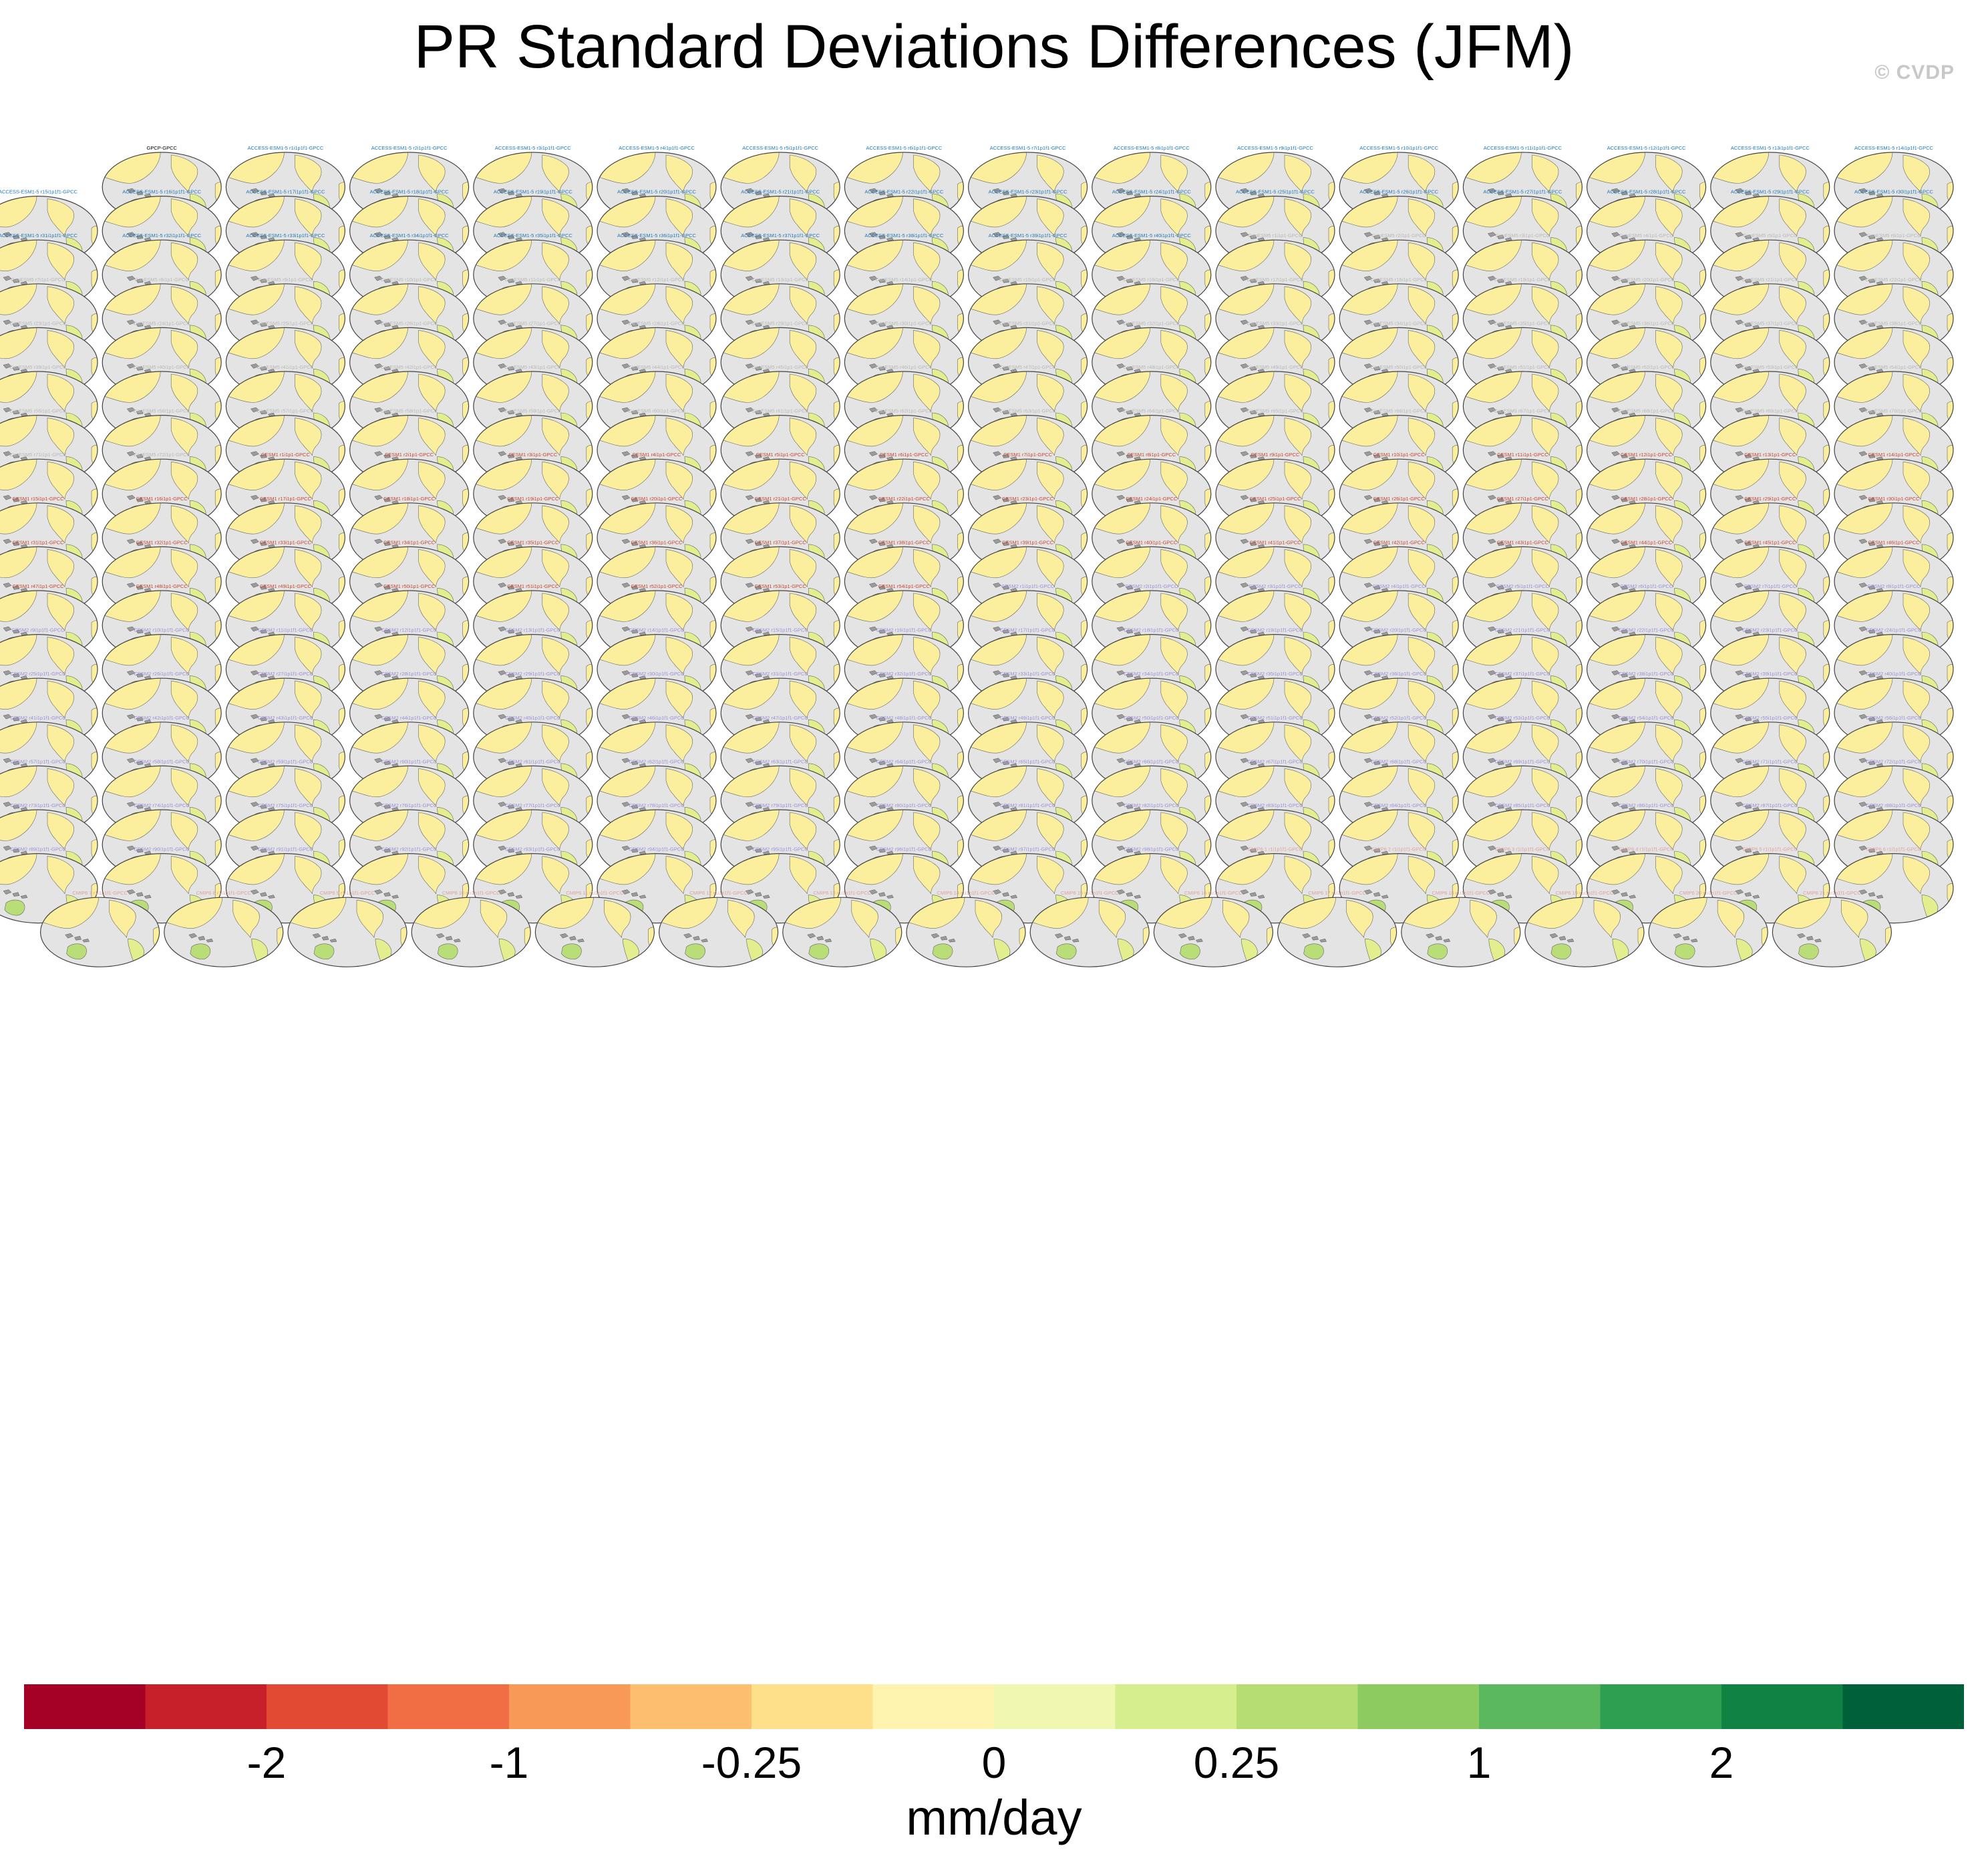 The image size is (1988, 1864). I want to click on map-panel: CESM2 r36i1p1f1-GPCC, so click(1399, 710).